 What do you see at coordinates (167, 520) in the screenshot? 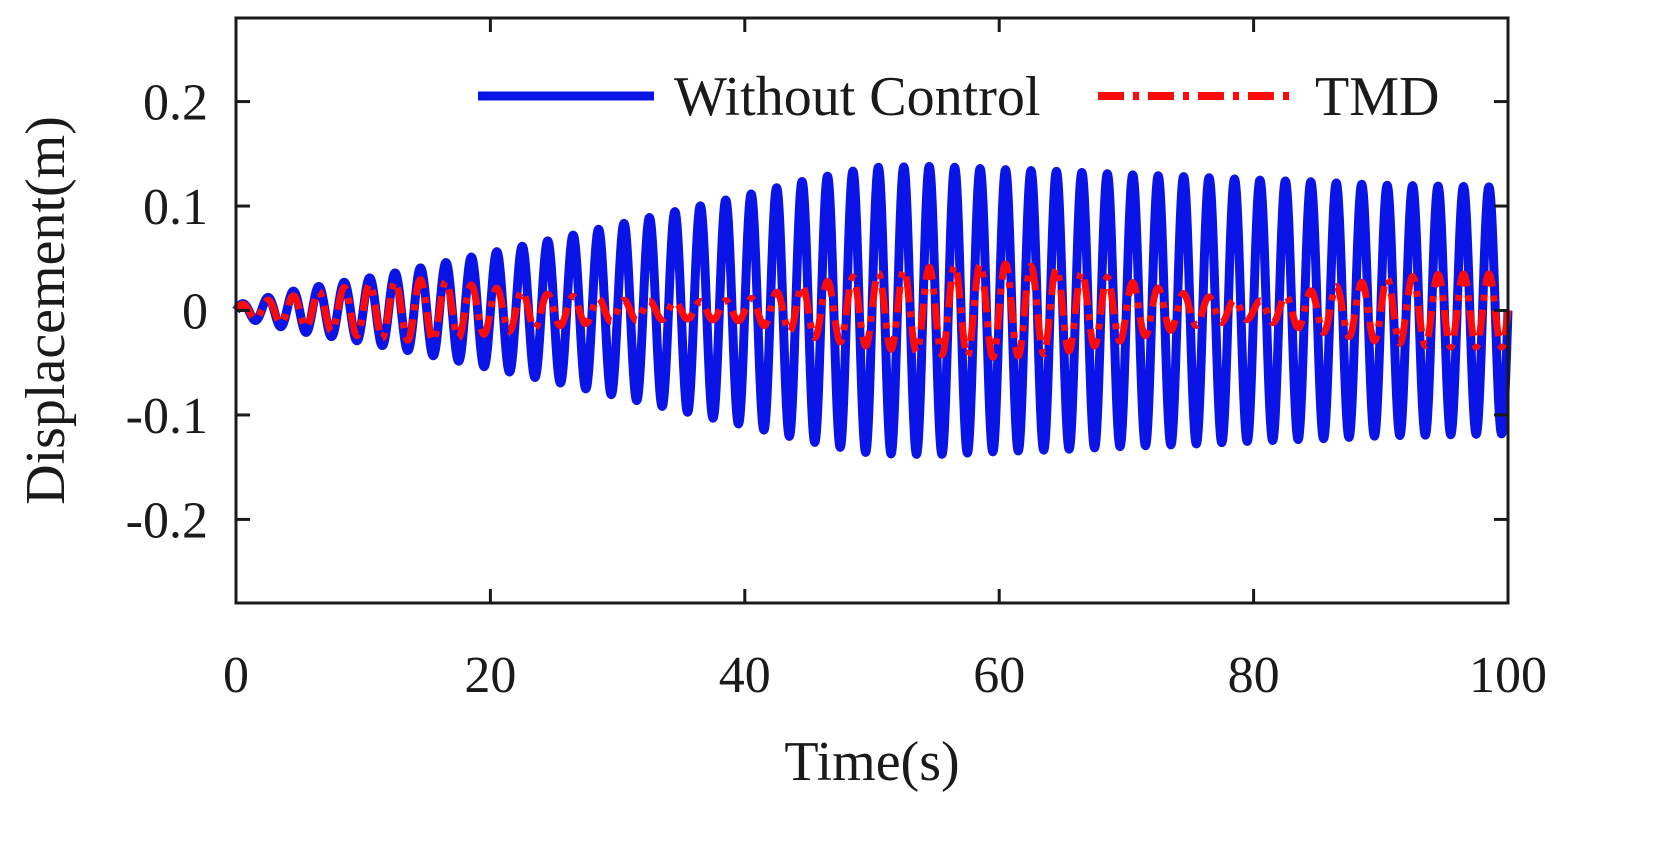
I see `y-tick-label: -0.2` at bounding box center [167, 520].